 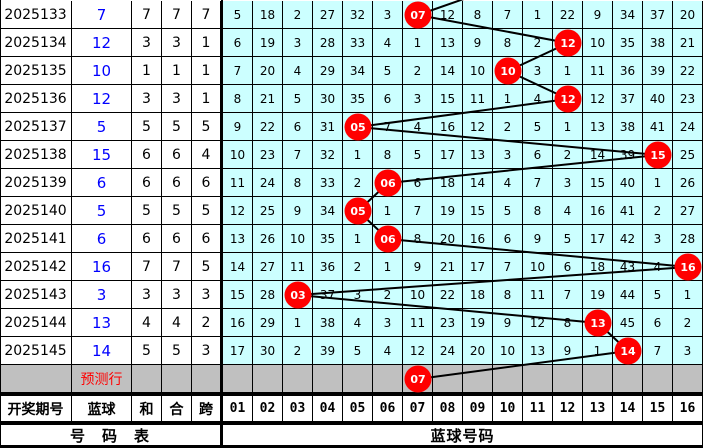 I want to click on blue-cell: 5, so click(x=102, y=127).